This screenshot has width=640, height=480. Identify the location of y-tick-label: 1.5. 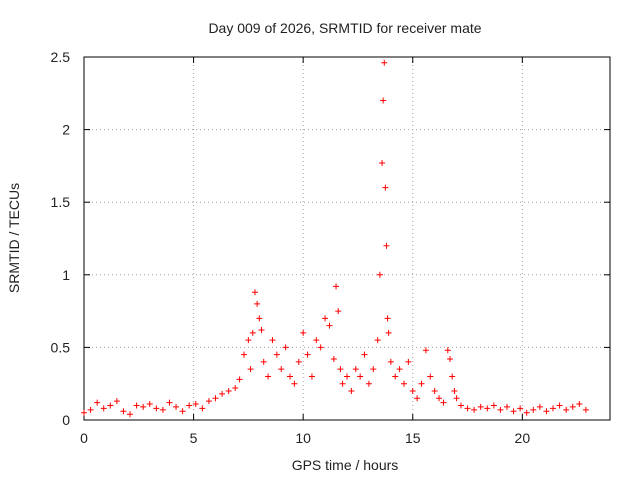
(61, 202).